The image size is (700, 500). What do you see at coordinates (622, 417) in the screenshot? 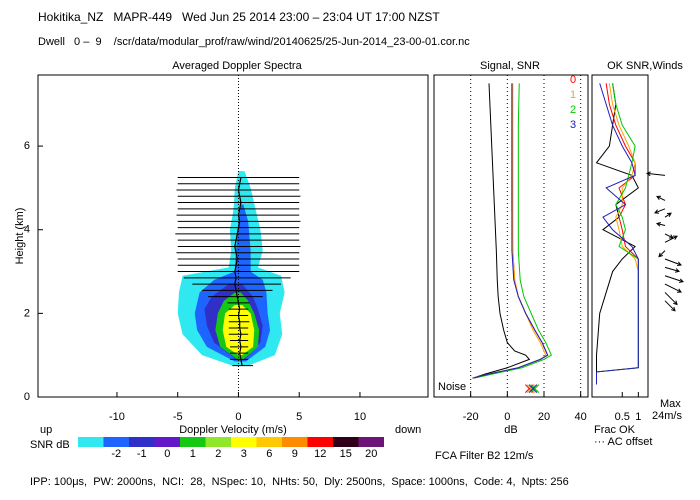
I see `x-tick-label: 0.5` at bounding box center [622, 417].